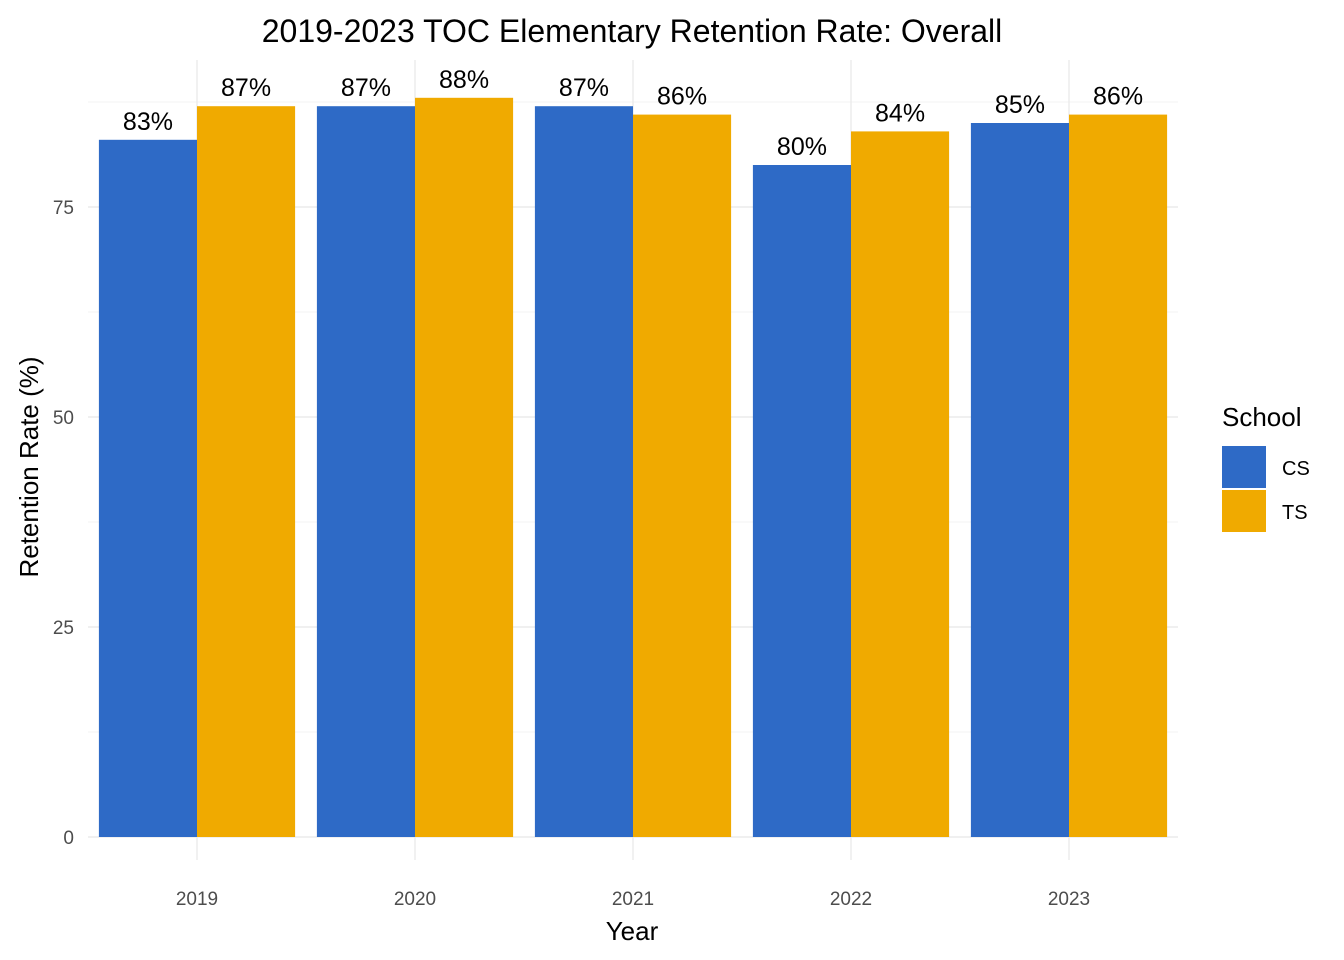  I want to click on data-labels: 83% 87% 87% 80% 85% 87% 88% 86% 84% 86%, so click(633, 113).